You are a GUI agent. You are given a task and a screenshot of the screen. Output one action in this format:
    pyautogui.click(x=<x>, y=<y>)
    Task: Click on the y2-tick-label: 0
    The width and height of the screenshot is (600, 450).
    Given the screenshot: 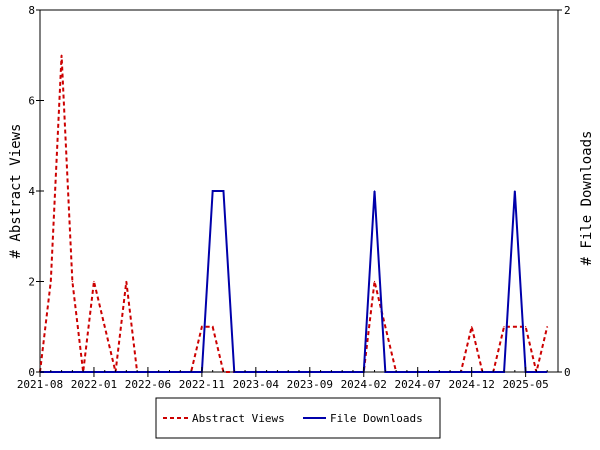 What is the action you would take?
    pyautogui.click(x=567, y=372)
    